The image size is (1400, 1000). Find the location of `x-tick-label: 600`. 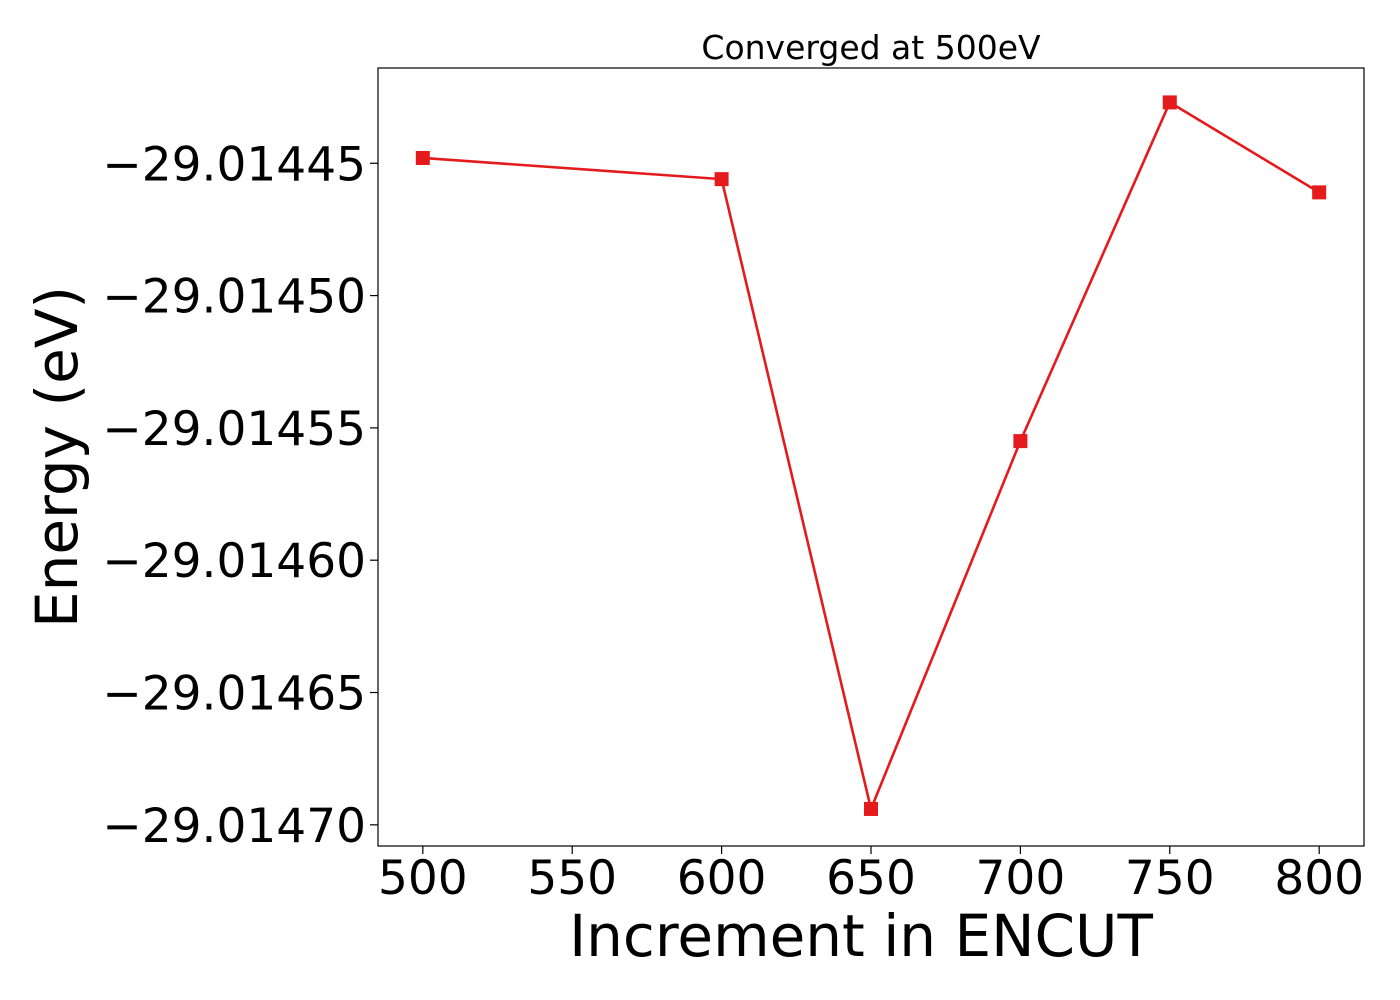

x-tick-label: 600 is located at coordinates (722, 878).